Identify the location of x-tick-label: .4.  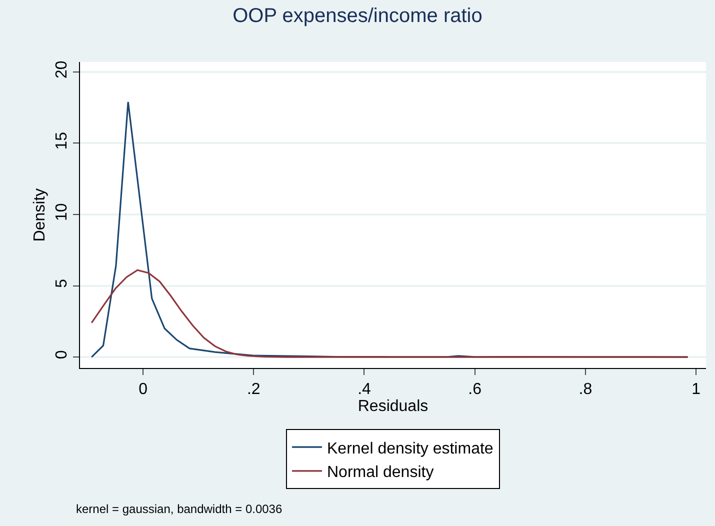
(365, 389).